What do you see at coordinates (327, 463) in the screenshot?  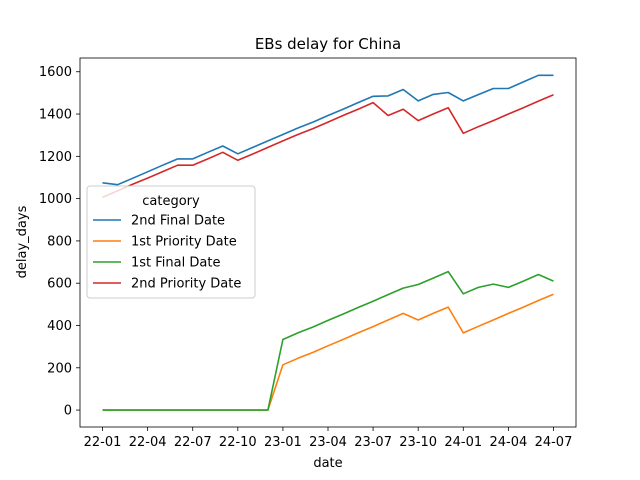 I see `x-axis-label: date` at bounding box center [327, 463].